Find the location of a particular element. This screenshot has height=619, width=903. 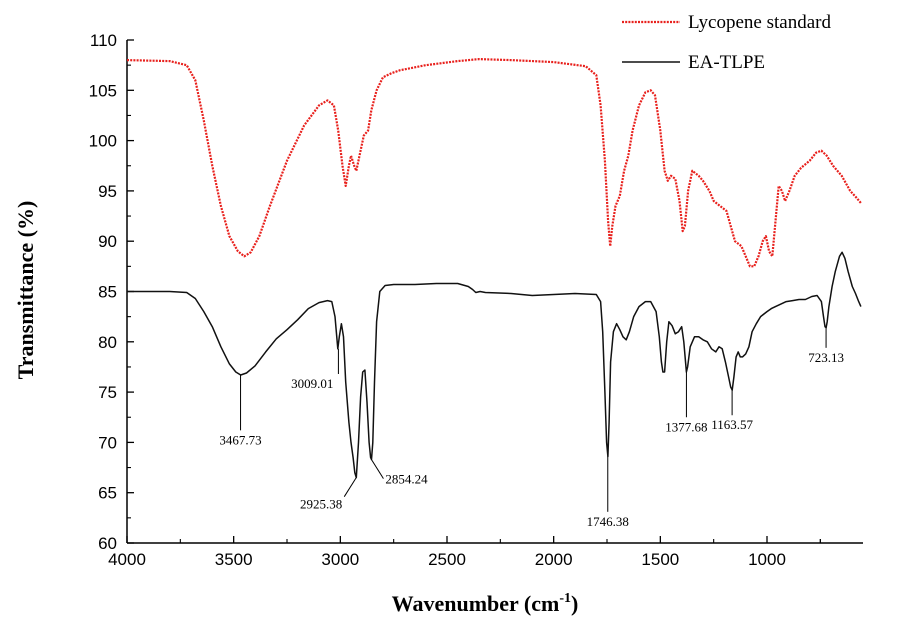

peak-annotation: 1163.57 is located at coordinates (732, 411).